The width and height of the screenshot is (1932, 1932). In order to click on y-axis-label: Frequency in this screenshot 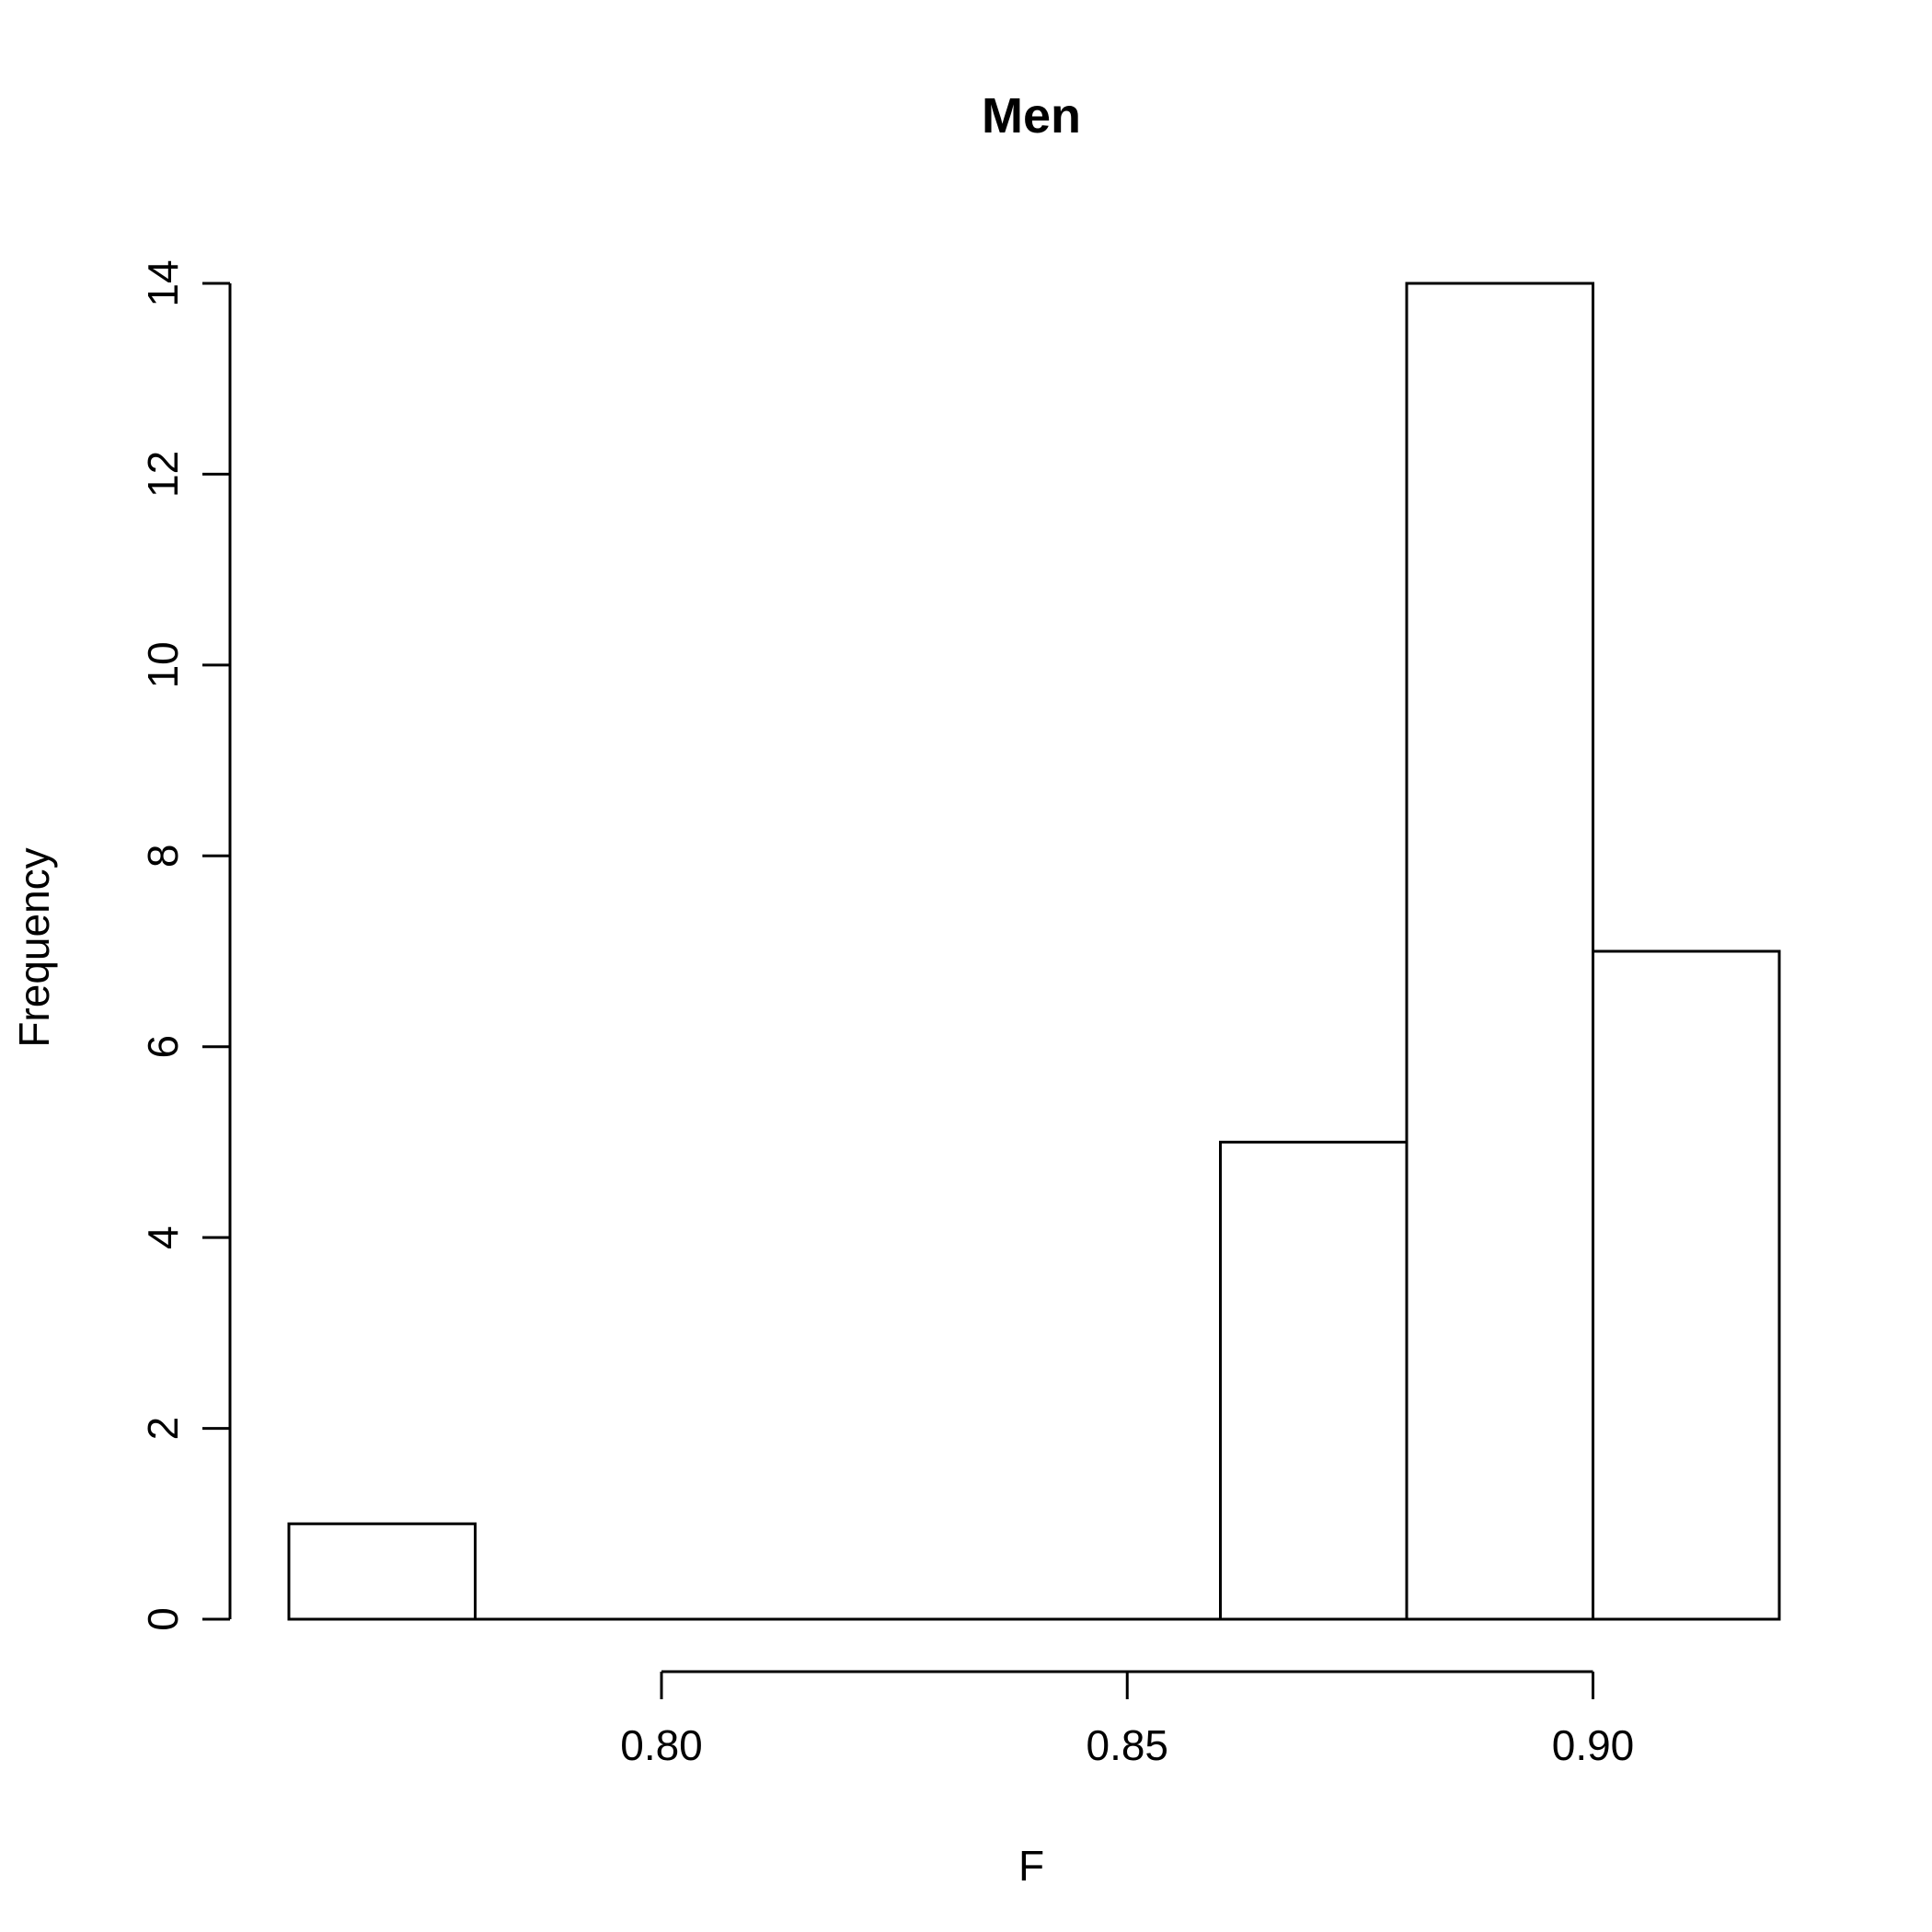, I will do `click(34, 947)`.